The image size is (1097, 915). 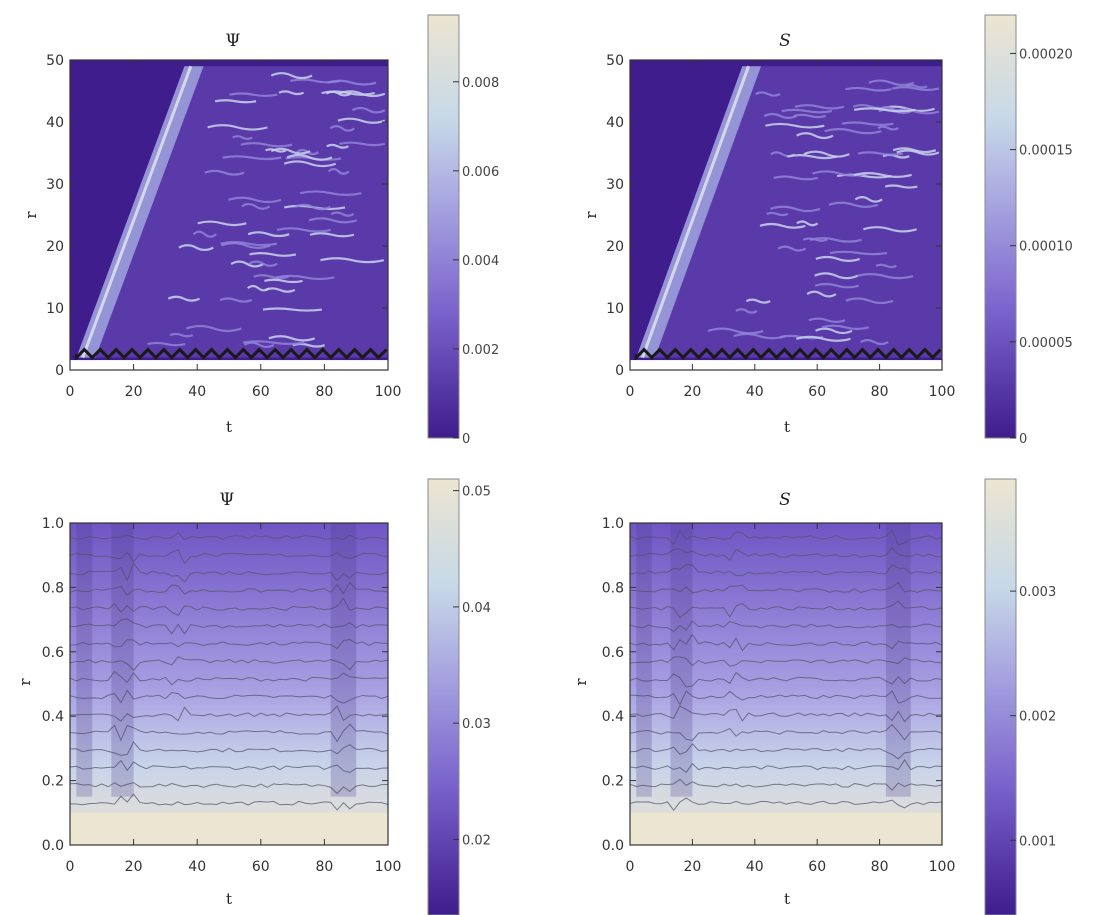 I want to click on y-tick-label: 40, so click(x=55, y=123).